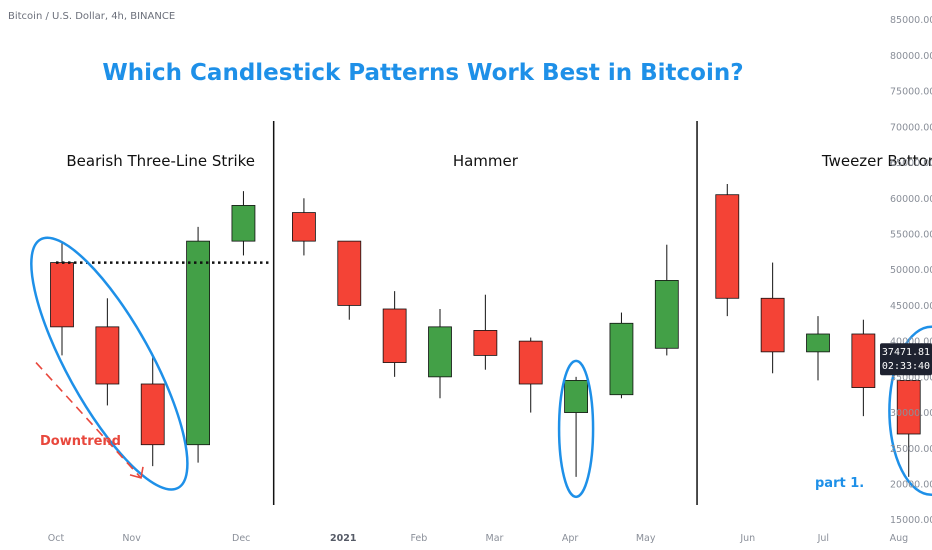  I want to click on price-tag-background, so click(906, 359).